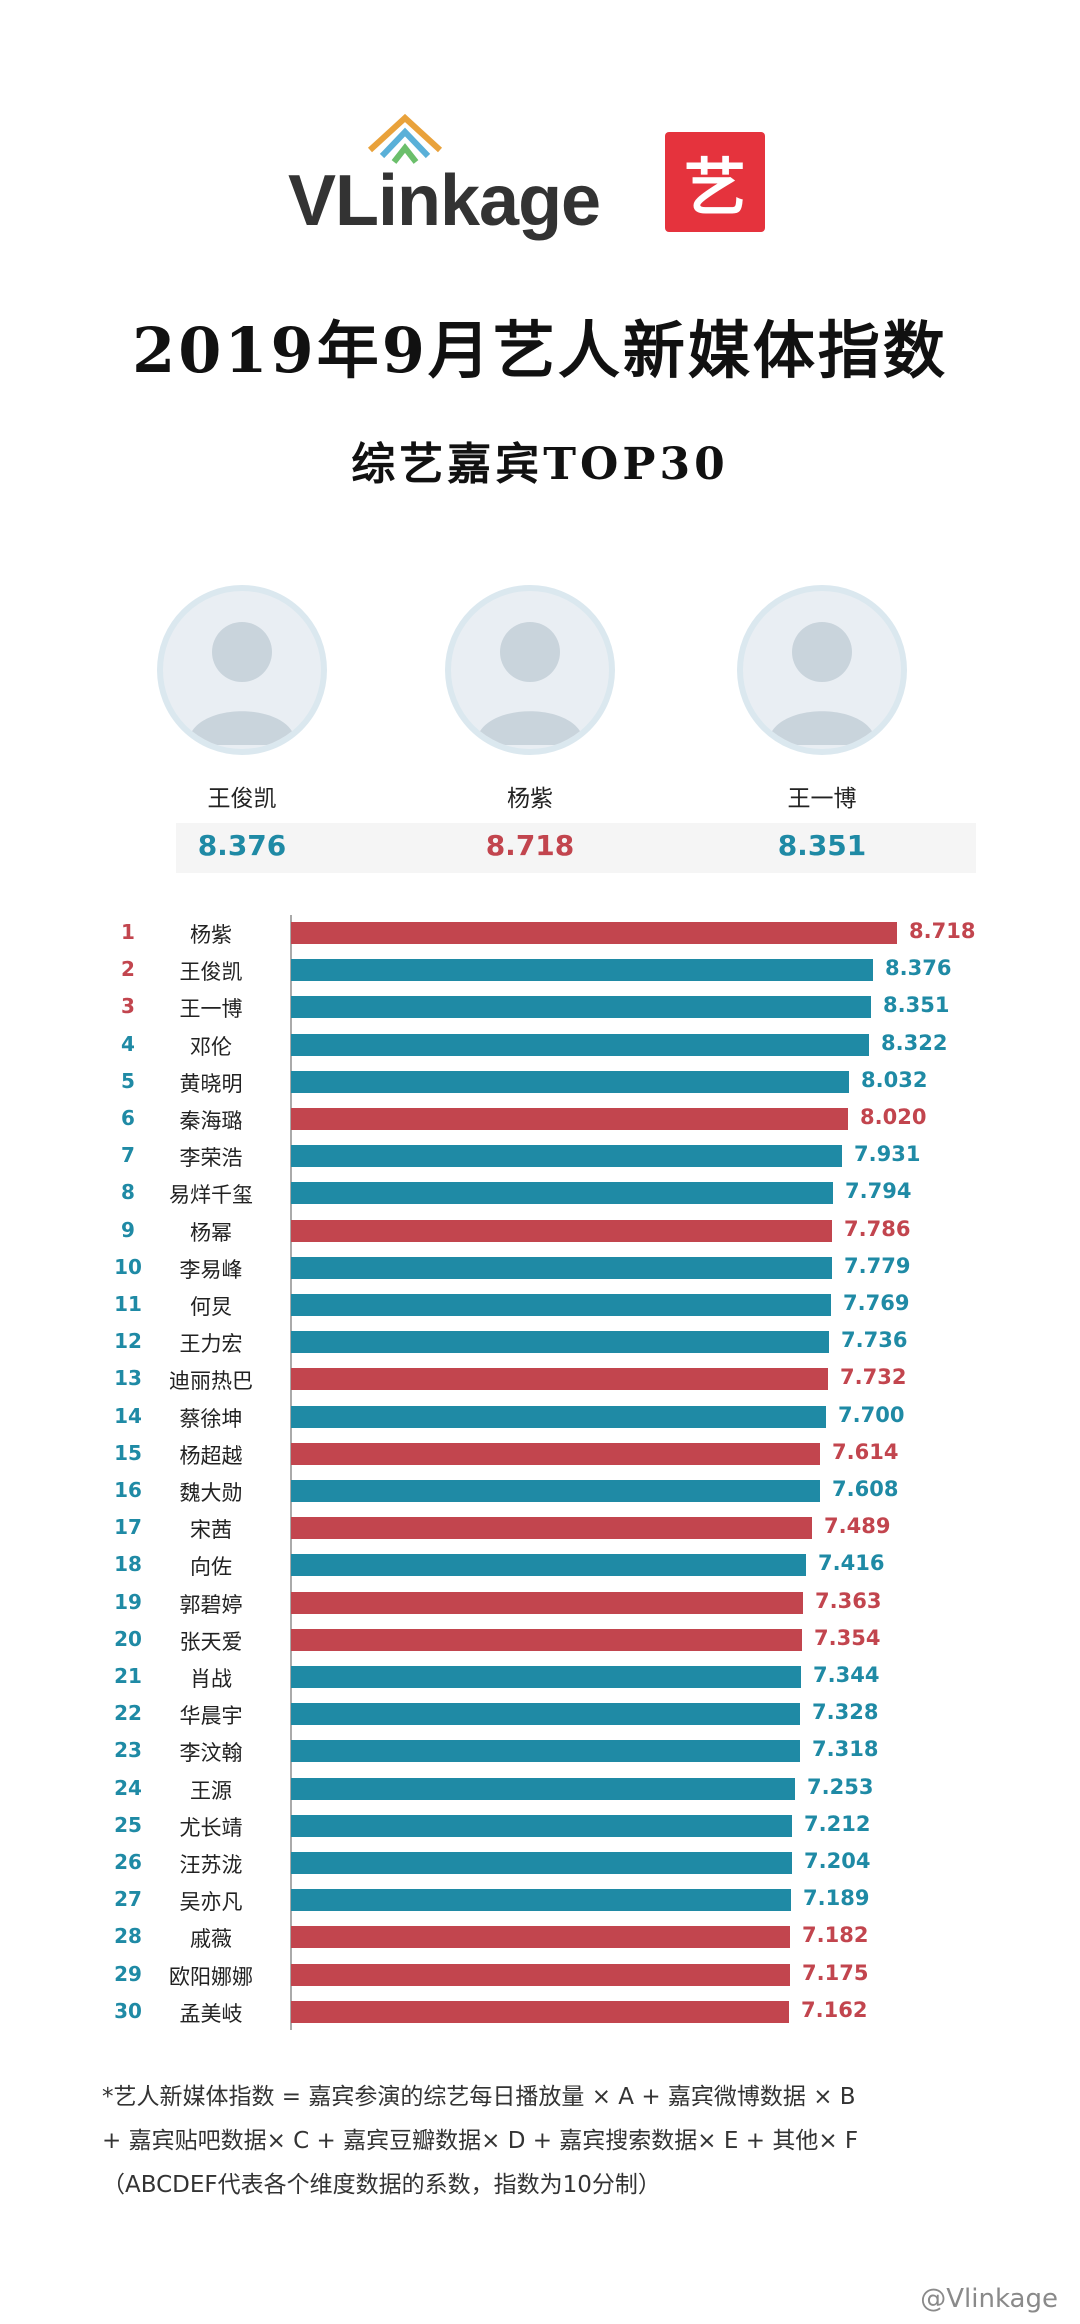 The image size is (1080, 2324). What do you see at coordinates (211, 1121) in the screenshot?
I see `category-label: 秦海璐` at bounding box center [211, 1121].